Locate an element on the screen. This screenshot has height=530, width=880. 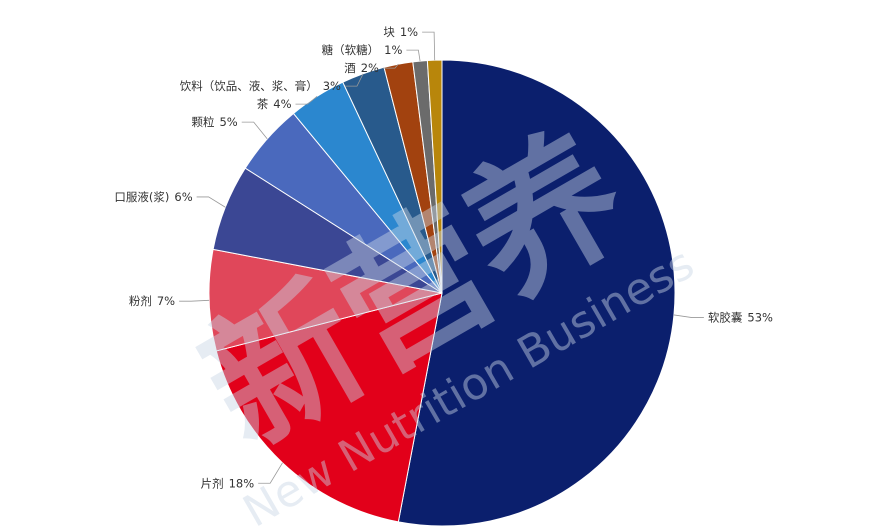
data-label: 茶 4% is located at coordinates (274, 104).